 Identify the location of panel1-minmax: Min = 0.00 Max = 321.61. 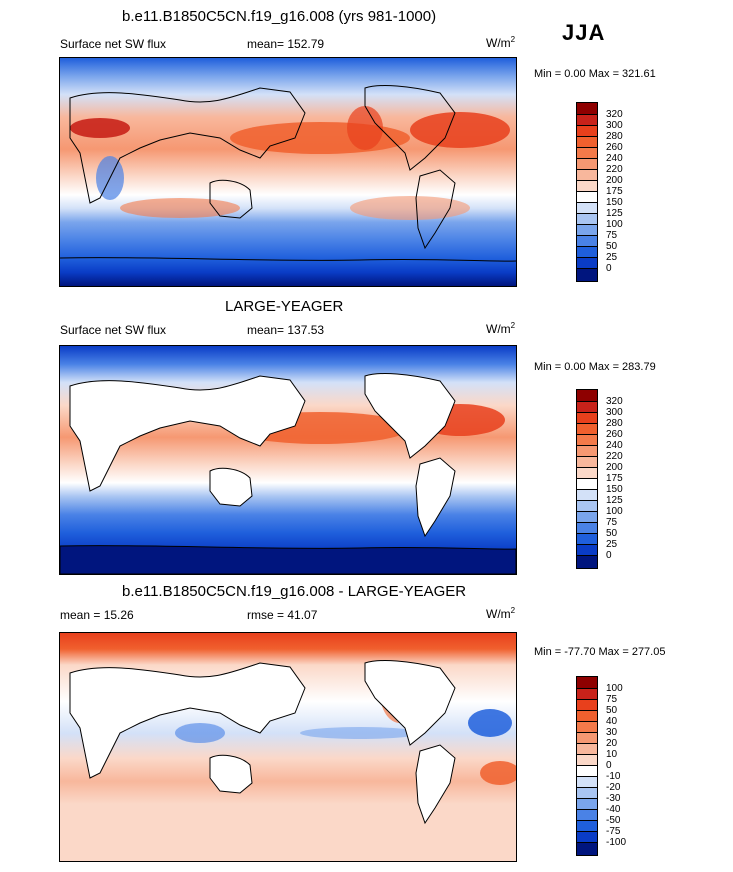
(595, 74).